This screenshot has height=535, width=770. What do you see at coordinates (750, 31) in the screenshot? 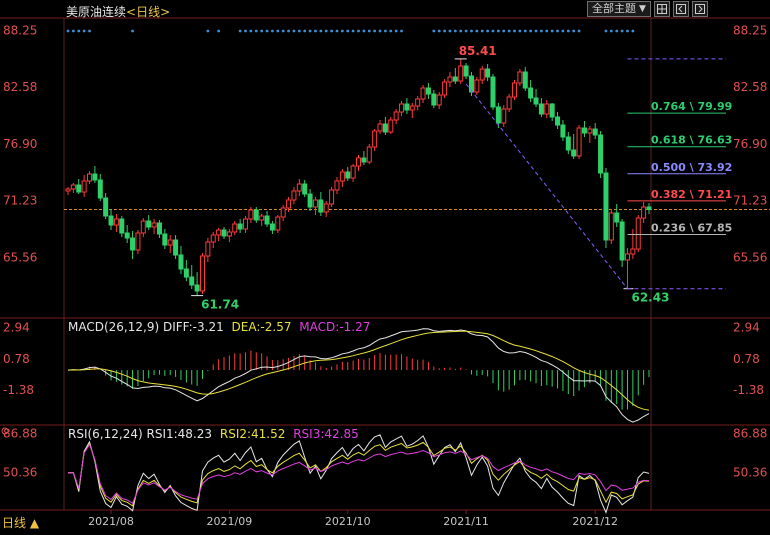
I see `price-tick-label: 88.25` at bounding box center [750, 31].